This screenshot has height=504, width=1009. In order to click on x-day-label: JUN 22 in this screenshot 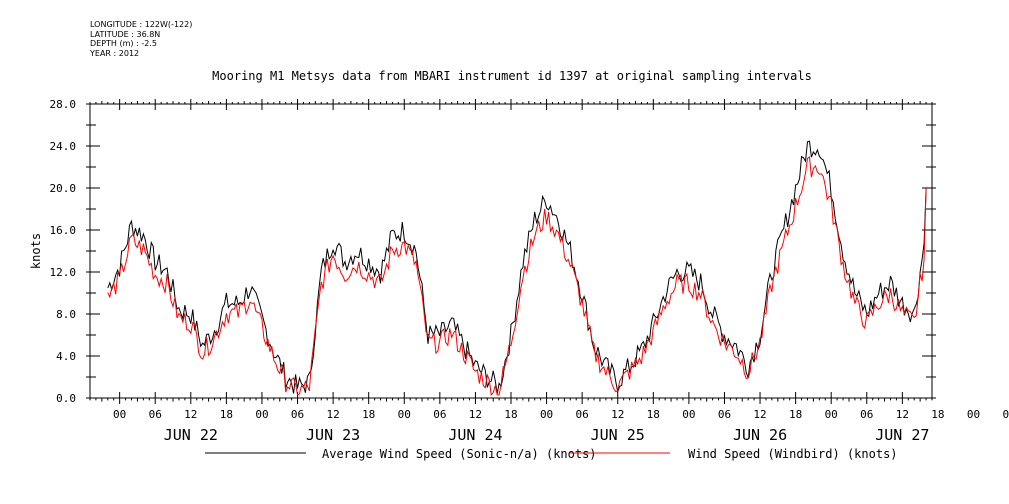, I will do `click(191, 435)`.